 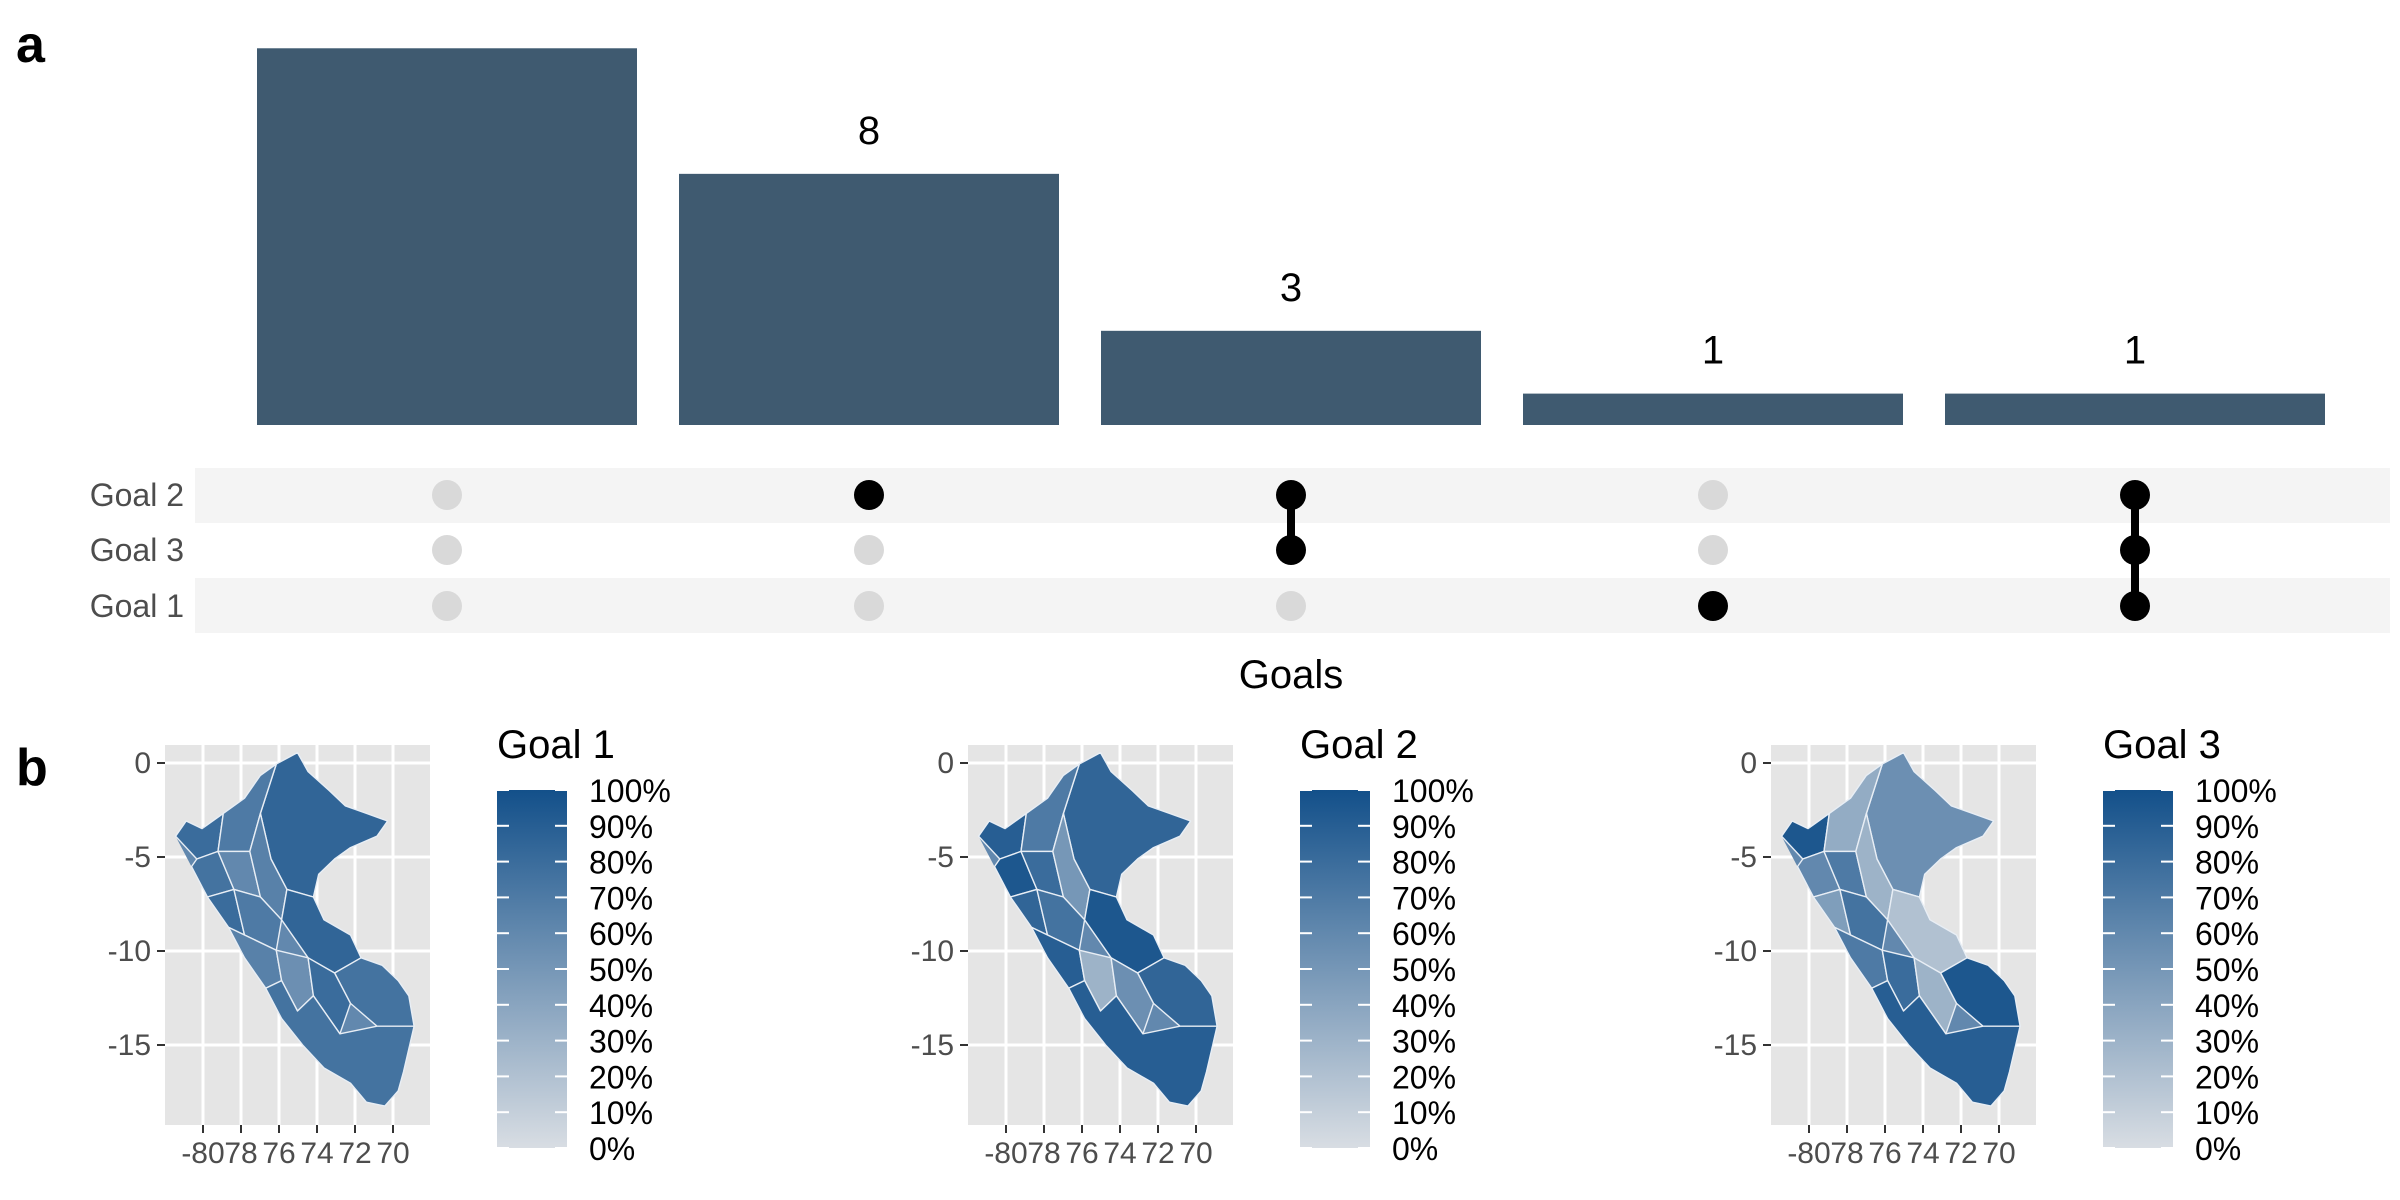 What do you see at coordinates (1291, 288) in the screenshot?
I see `bar-value-label: 3` at bounding box center [1291, 288].